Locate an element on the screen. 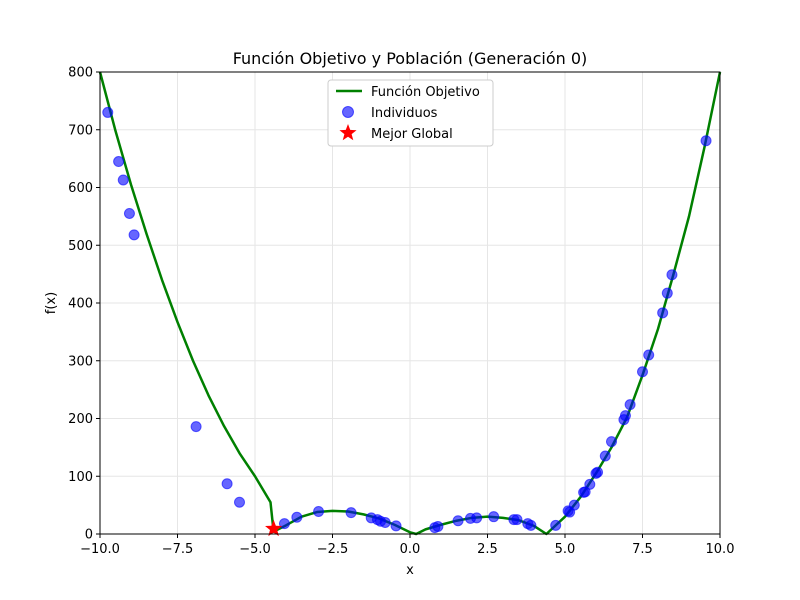  legend-box is located at coordinates (410, 113).